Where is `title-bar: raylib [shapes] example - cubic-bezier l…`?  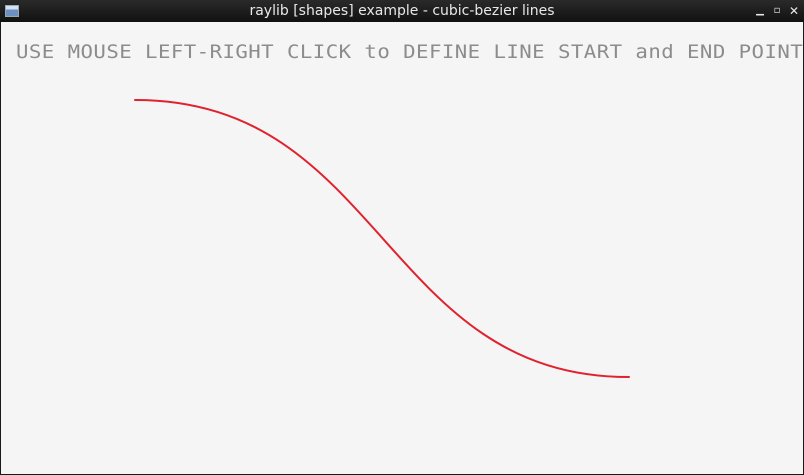 title-bar: raylib [shapes] example - cubic-bezier l… is located at coordinates (402, 11).